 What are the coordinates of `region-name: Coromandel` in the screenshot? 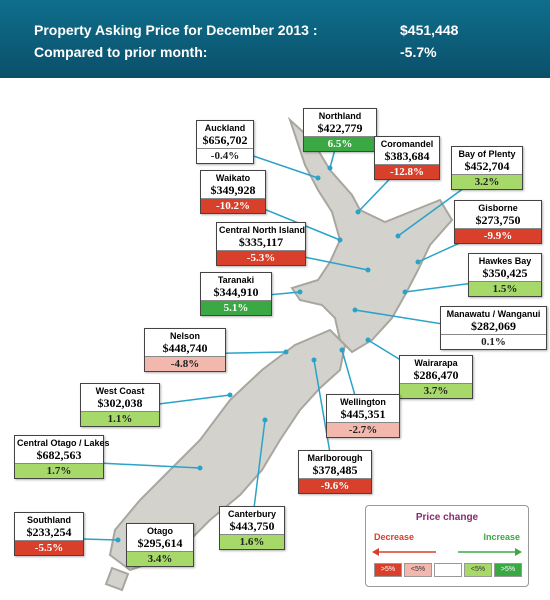 It's located at (407, 144).